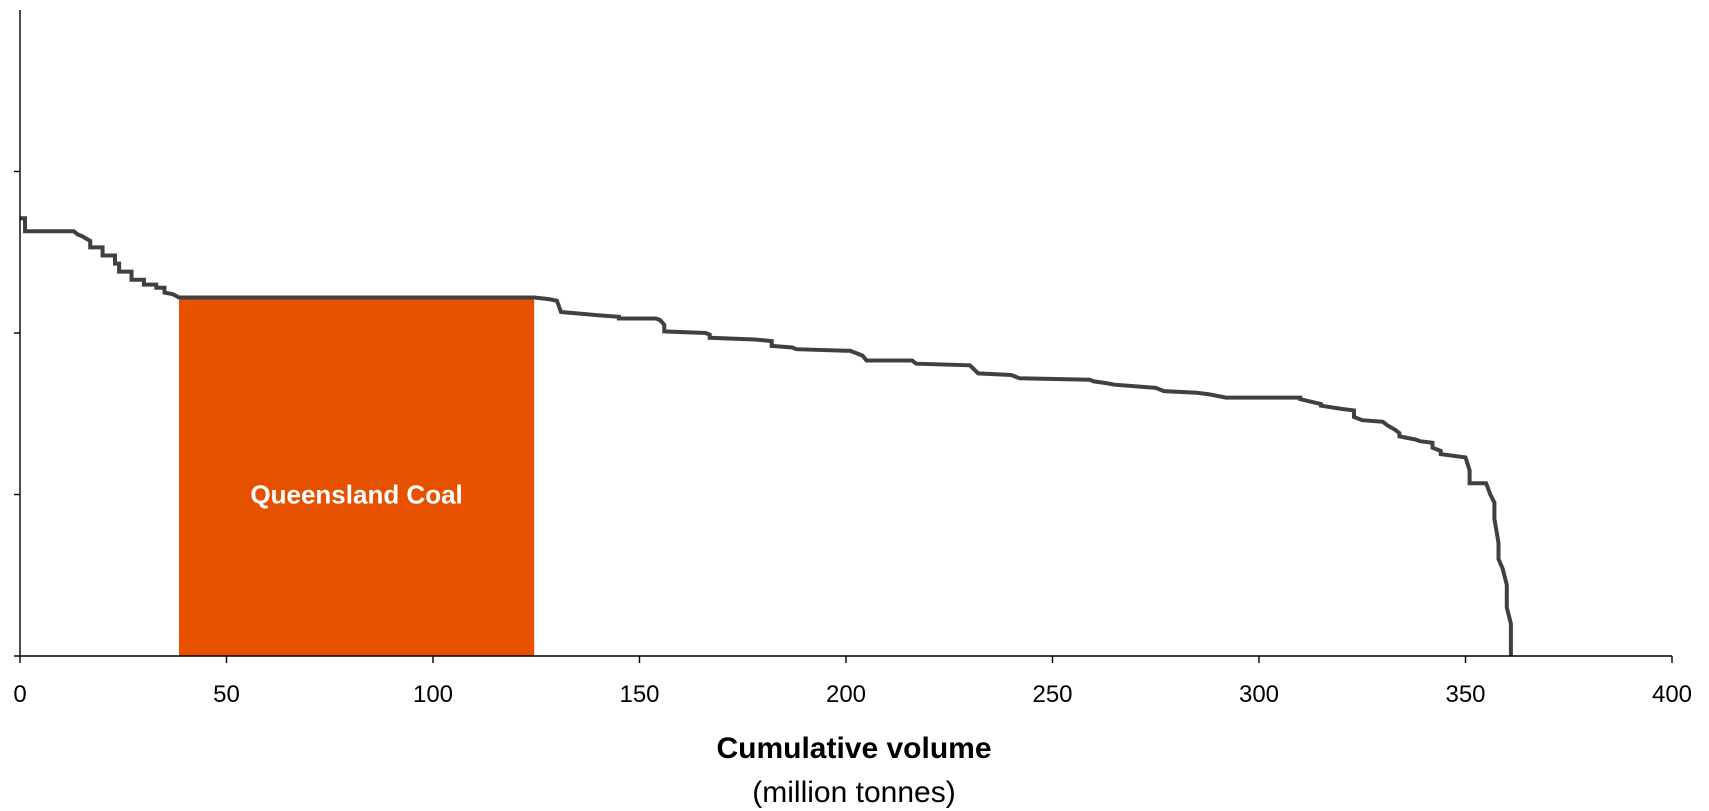  Describe the element at coordinates (846, 694) in the screenshot. I see `x-tick-label: 200` at that location.